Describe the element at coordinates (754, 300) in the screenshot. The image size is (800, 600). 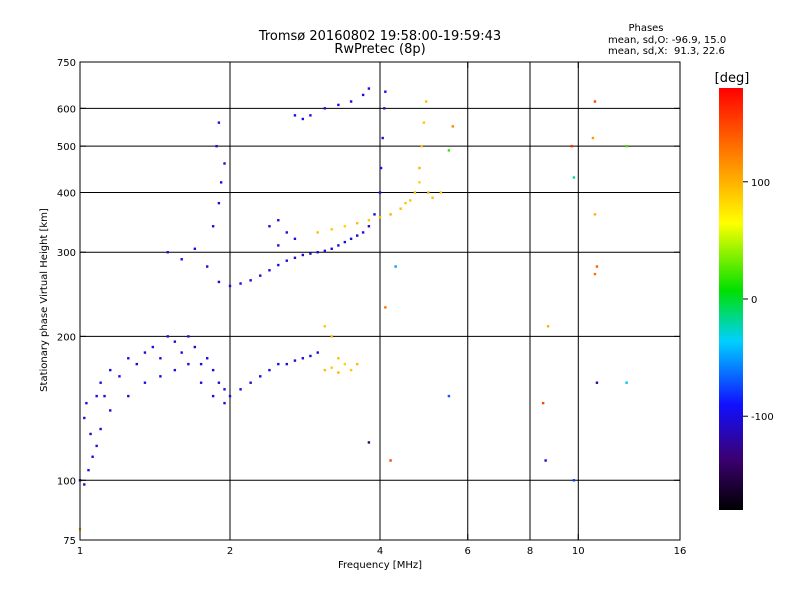
I see `colorbar-tick-label: 0` at that location.